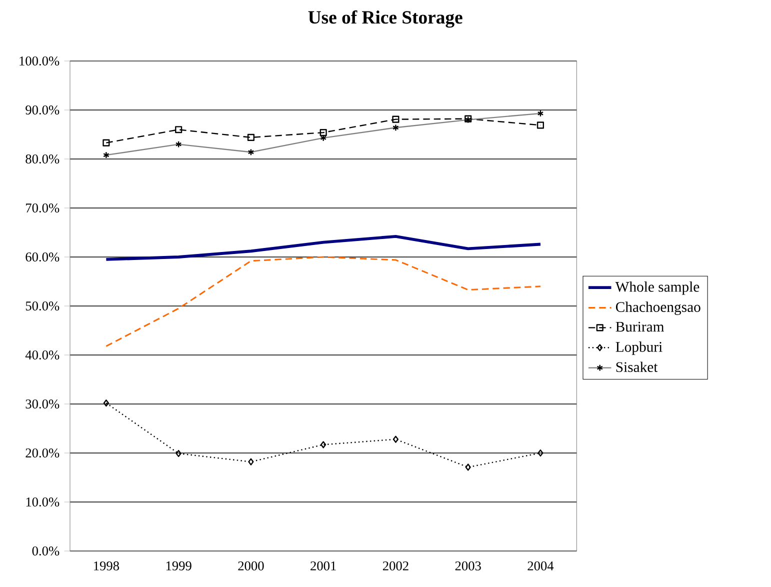 This screenshot has width=771, height=587. I want to click on legend-label: Buriram, so click(640, 327).